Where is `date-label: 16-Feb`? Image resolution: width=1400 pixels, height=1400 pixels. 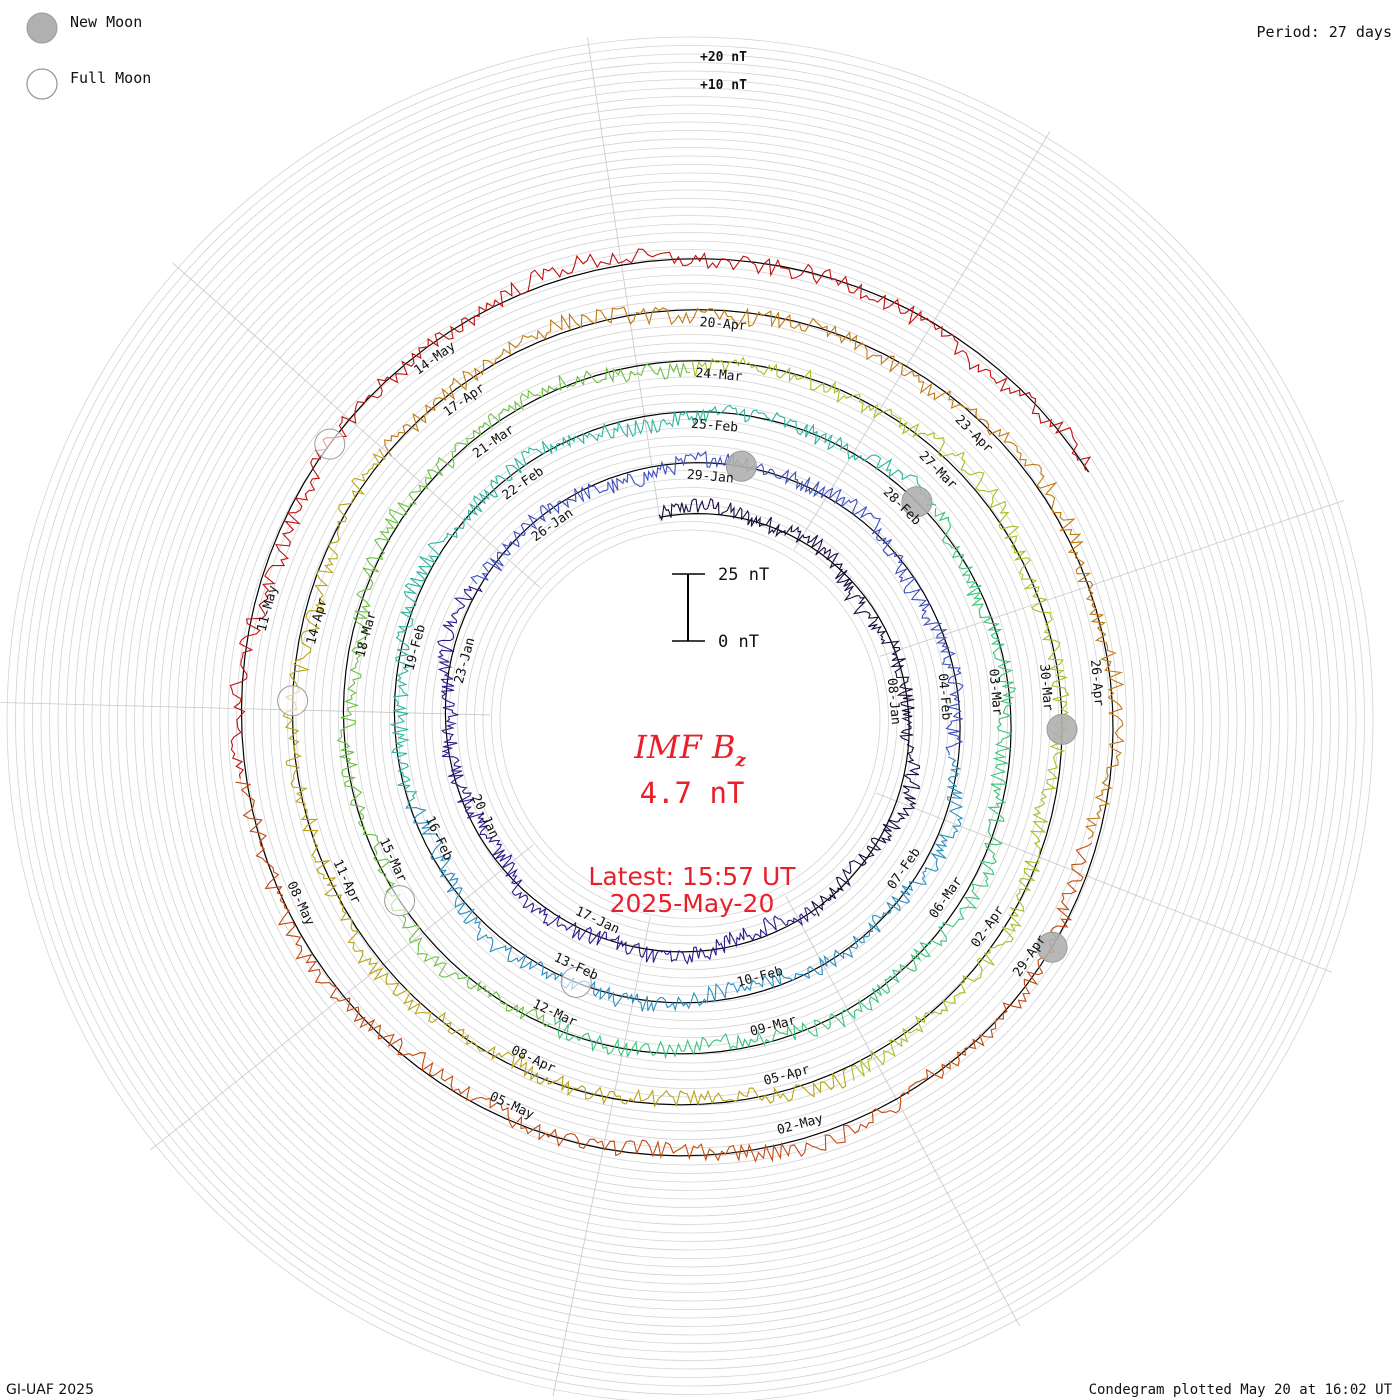
date-label: 16-Feb is located at coordinates (439, 838).